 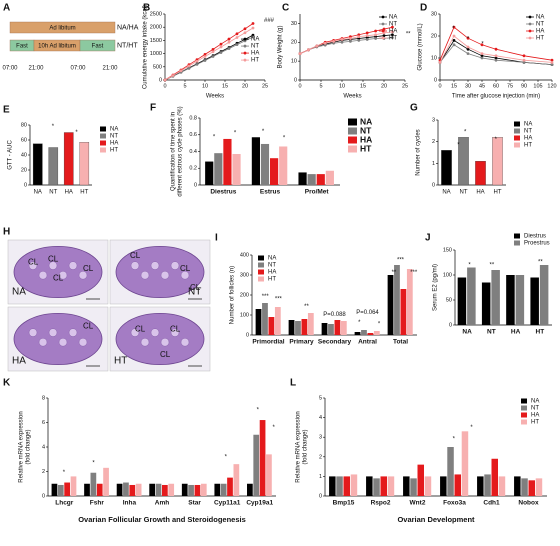 I want to click on y-tick-label: 2, so click(x=433, y=142).